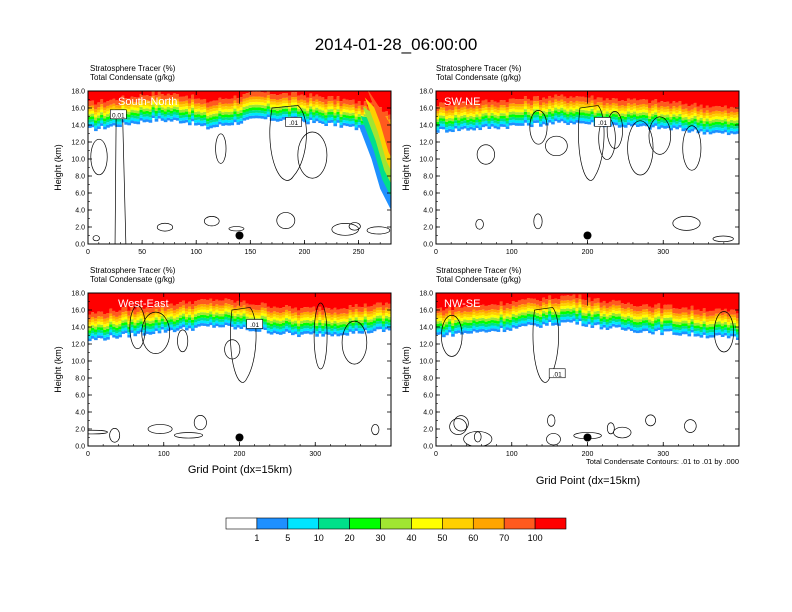  Describe the element at coordinates (88, 454) in the screenshot. I see `xtick-label: 0` at that location.